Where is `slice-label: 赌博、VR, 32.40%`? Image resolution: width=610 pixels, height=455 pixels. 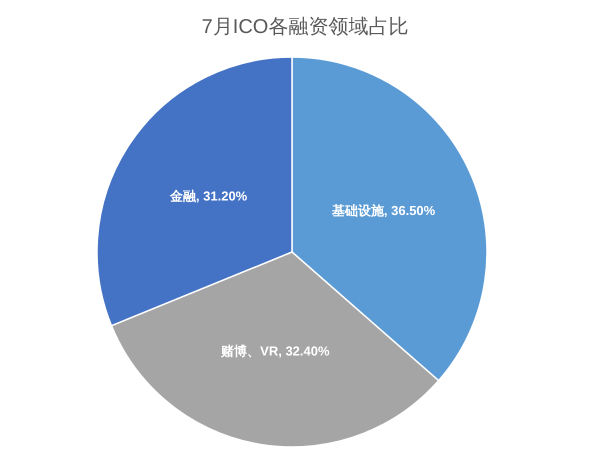
slice-label: 赌博、VR, 32.40% is located at coordinates (275, 351).